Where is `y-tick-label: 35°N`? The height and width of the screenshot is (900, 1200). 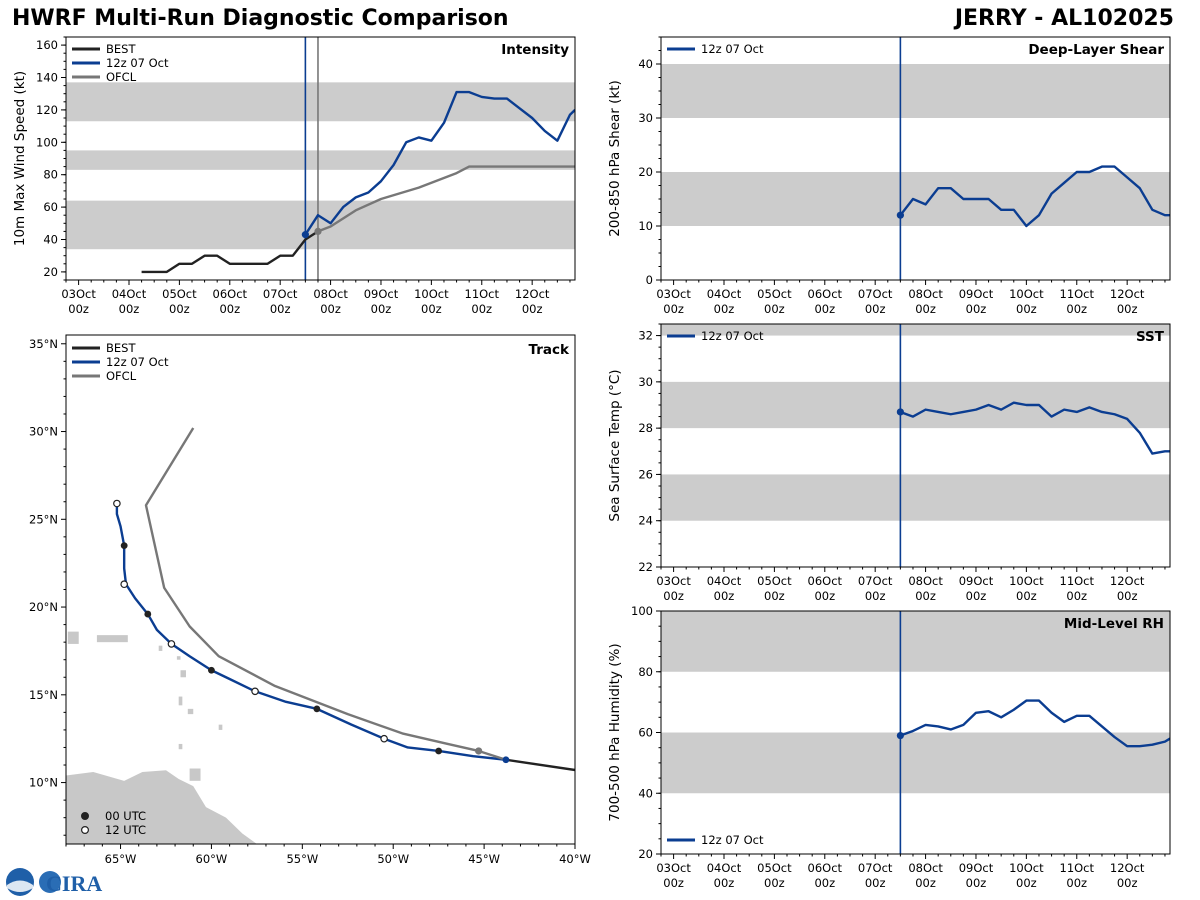 y-tick-label: 35°N is located at coordinates (43, 344).